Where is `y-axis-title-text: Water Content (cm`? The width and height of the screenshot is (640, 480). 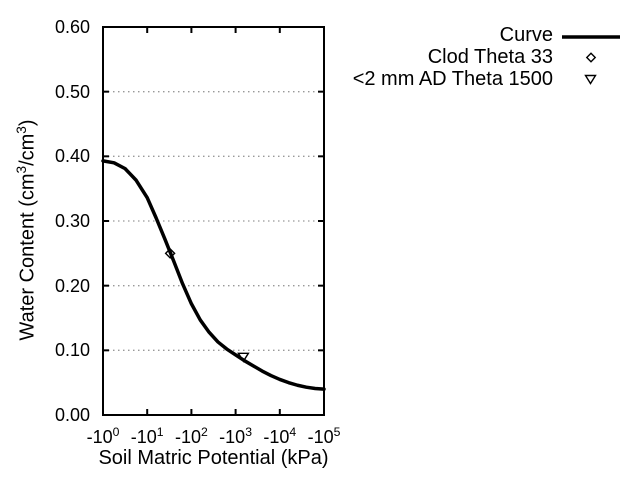
y-axis-title-text: Water Content (cm is located at coordinates (27, 257).